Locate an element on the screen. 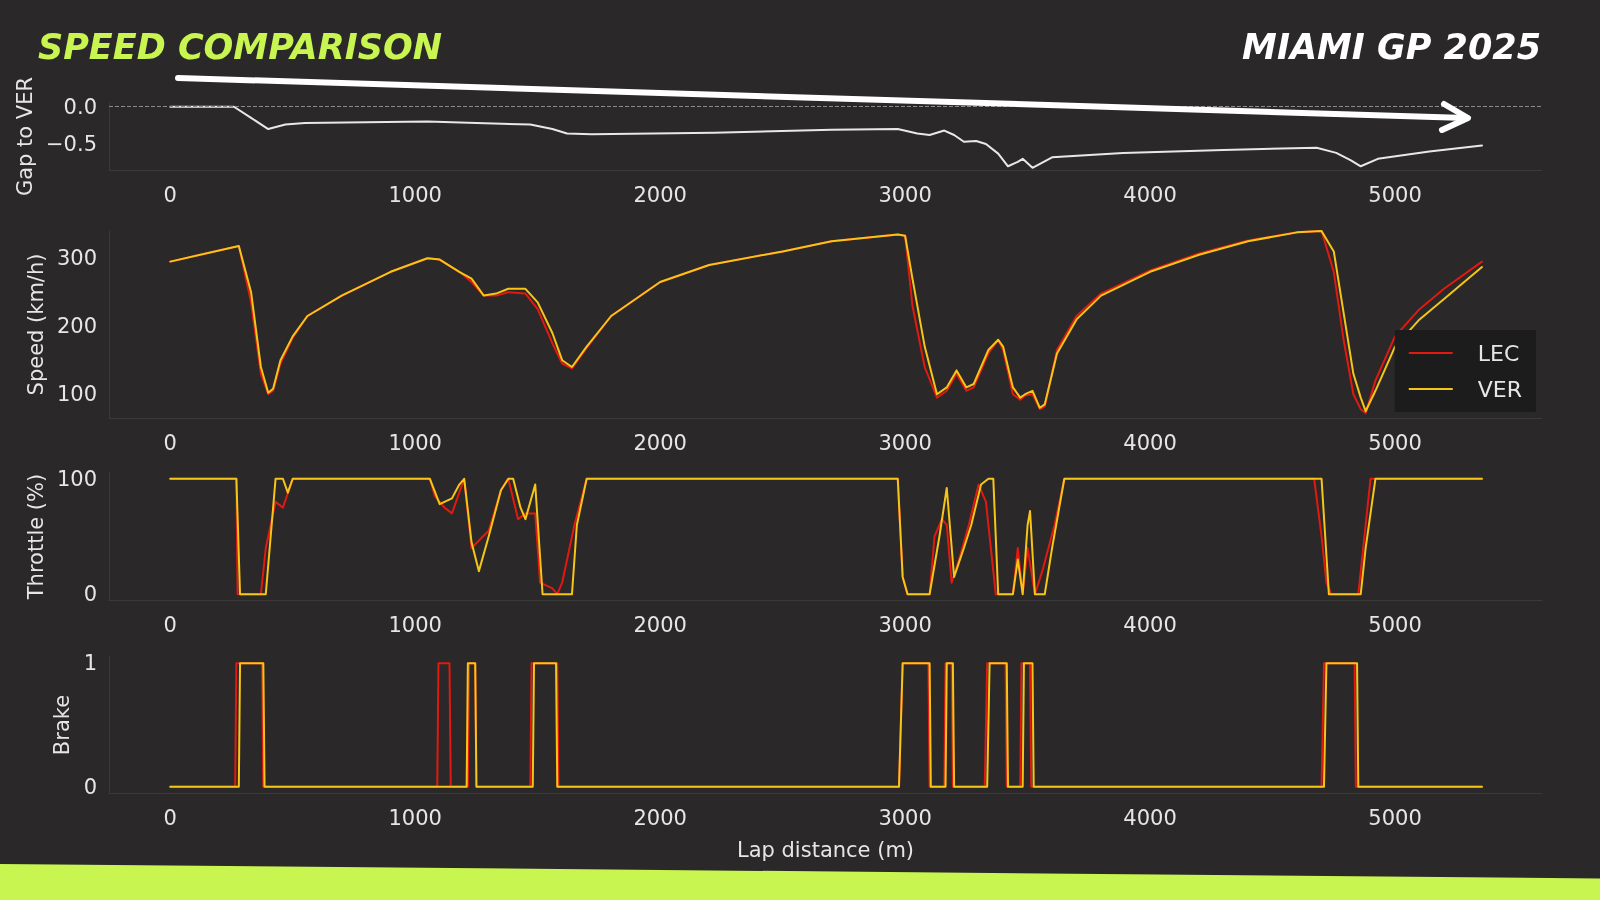 The image size is (1600, 900). chart-subtitle: MIAMI GP 2025 is located at coordinates (1391, 46).